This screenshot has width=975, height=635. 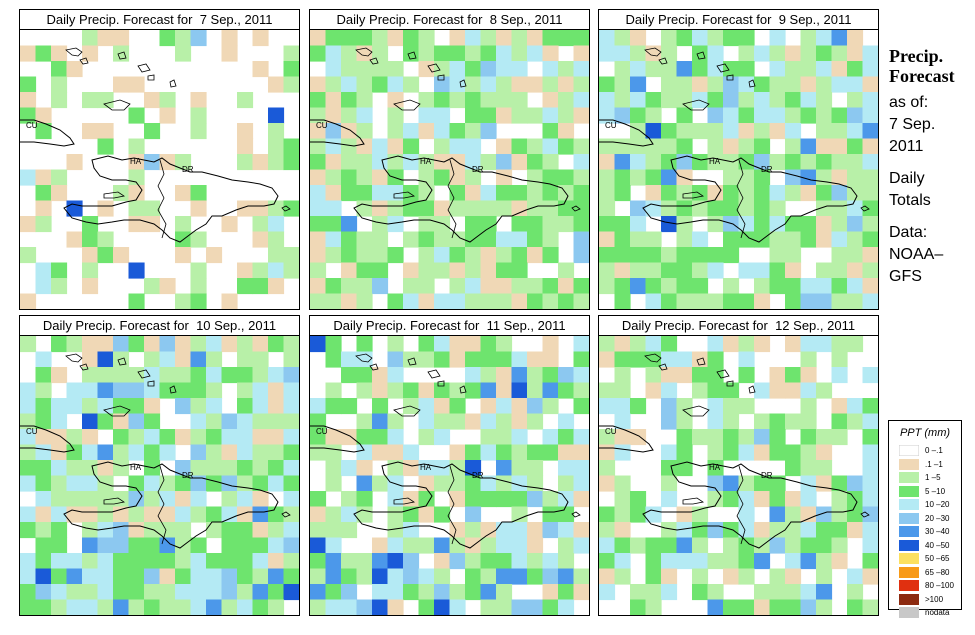 I want to click on legend-swatch, so click(x=909, y=558).